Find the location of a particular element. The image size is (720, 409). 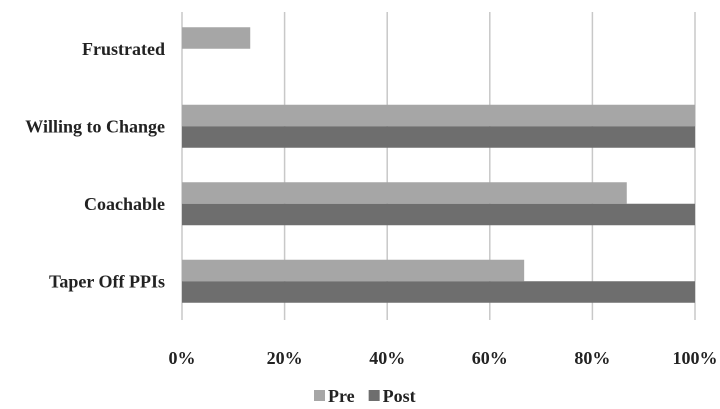

category-label: Taper Off PPIs is located at coordinates (107, 281).